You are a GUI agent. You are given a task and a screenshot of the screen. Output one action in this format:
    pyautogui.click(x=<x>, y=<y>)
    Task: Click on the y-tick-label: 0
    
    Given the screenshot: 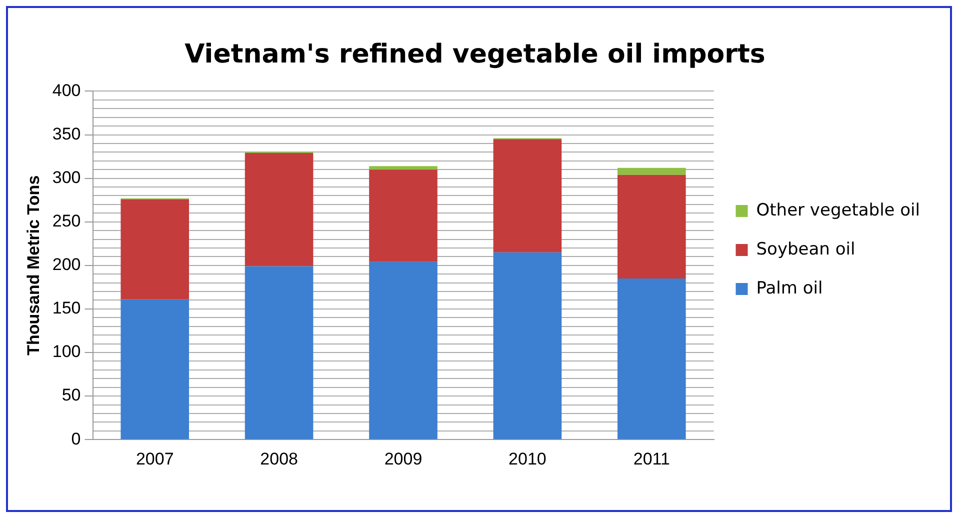 What is the action you would take?
    pyautogui.click(x=76, y=438)
    